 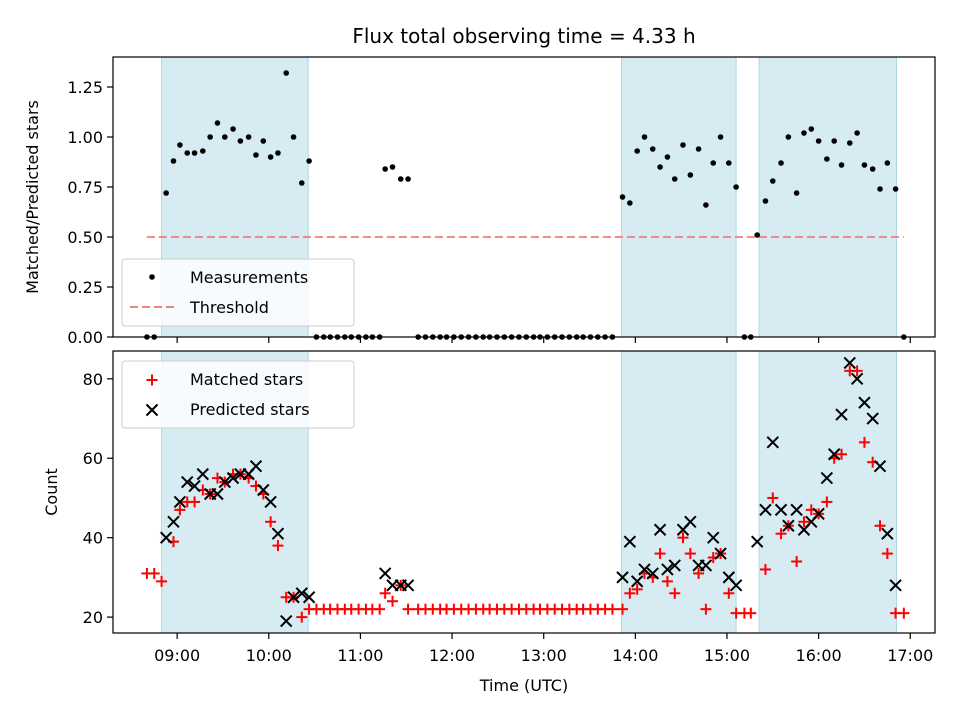 What do you see at coordinates (152, 410) in the screenshot?
I see `legend-predicted-marker-b` at bounding box center [152, 410].